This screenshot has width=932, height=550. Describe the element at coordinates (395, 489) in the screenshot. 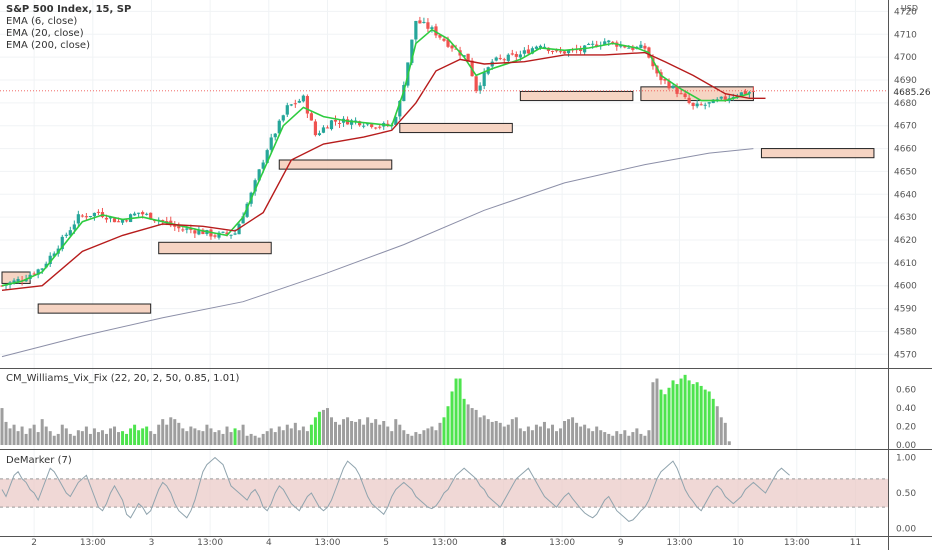

I see `demarker-line` at that location.